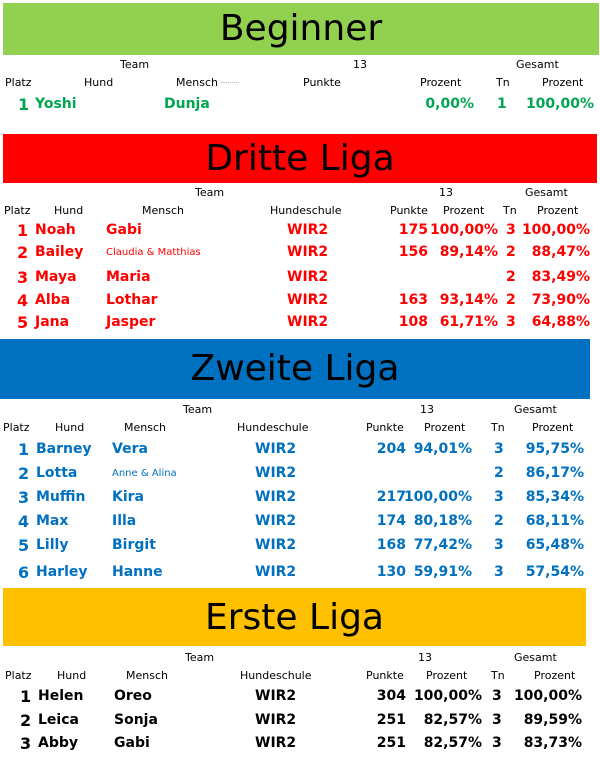  I want to click on table-row: 1 Helen Oreo WIR2 304 100,00% 3 100,00%, so click(300, 697).